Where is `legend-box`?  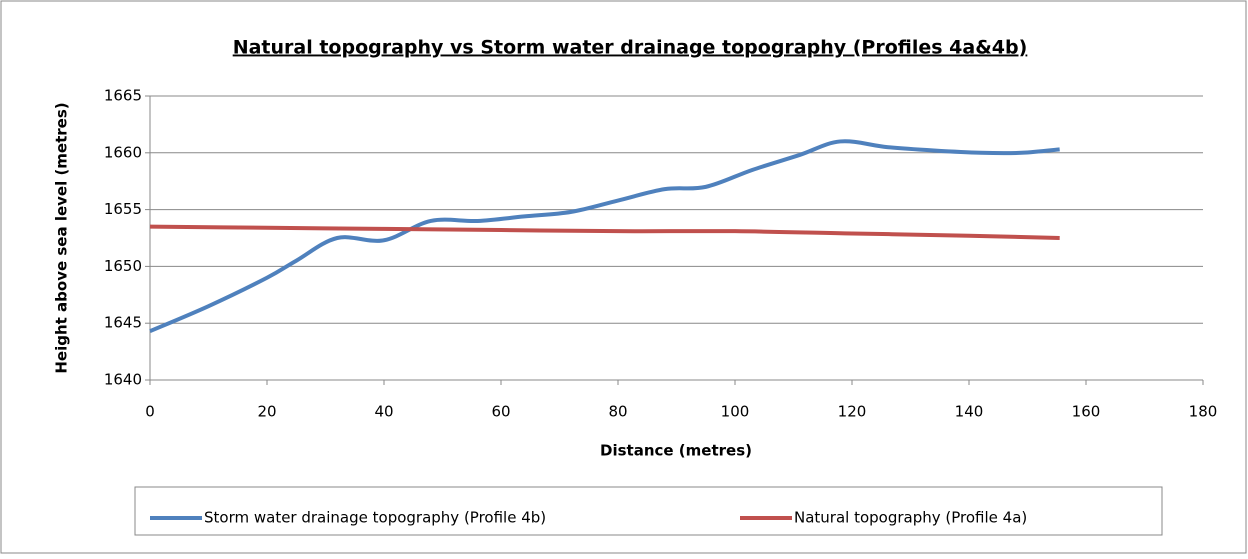
legend-box is located at coordinates (648, 511).